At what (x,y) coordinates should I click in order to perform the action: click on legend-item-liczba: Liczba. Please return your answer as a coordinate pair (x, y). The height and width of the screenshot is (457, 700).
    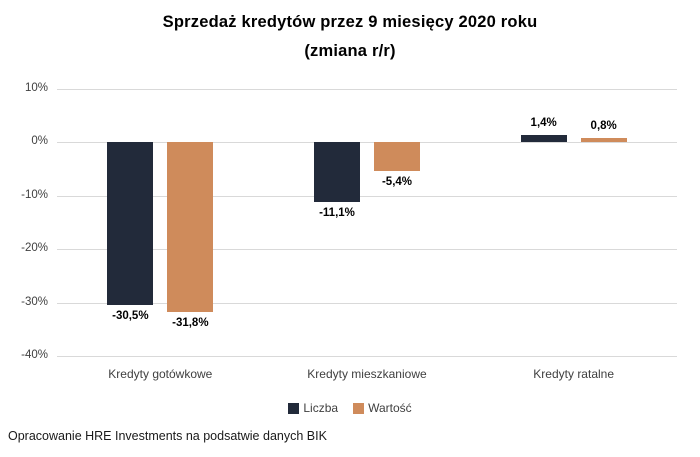
    Looking at the image, I should click on (313, 408).